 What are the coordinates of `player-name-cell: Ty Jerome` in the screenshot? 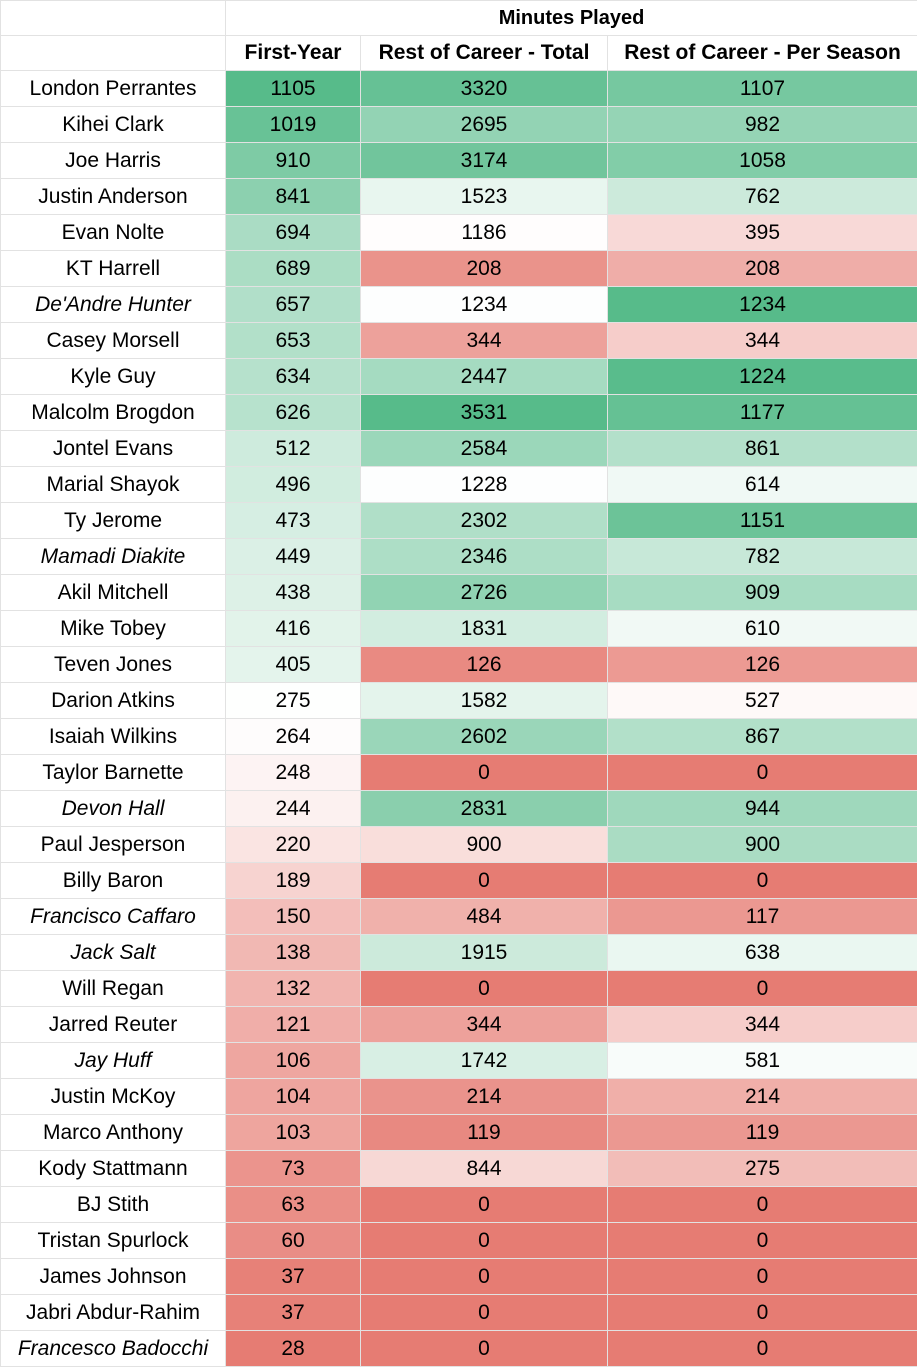 It's located at (113, 520).